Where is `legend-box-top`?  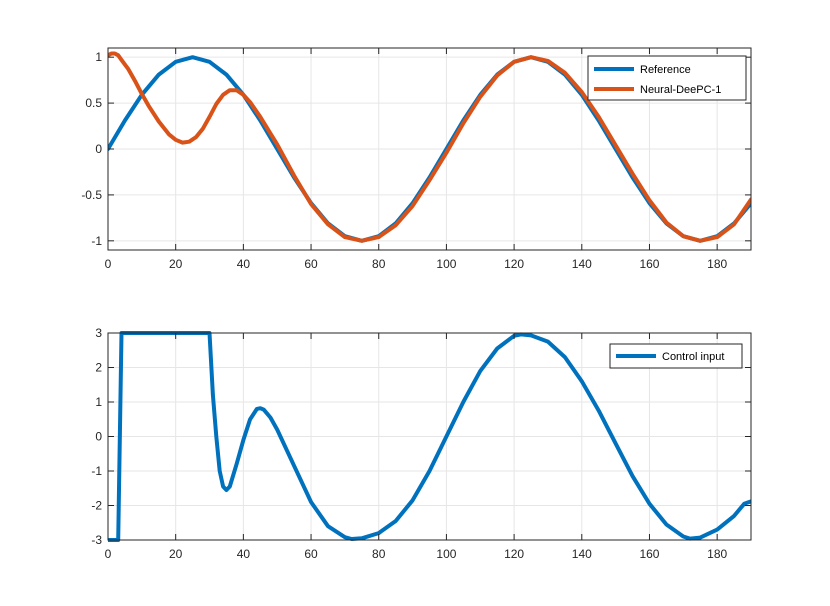
legend-box-top is located at coordinates (667, 78).